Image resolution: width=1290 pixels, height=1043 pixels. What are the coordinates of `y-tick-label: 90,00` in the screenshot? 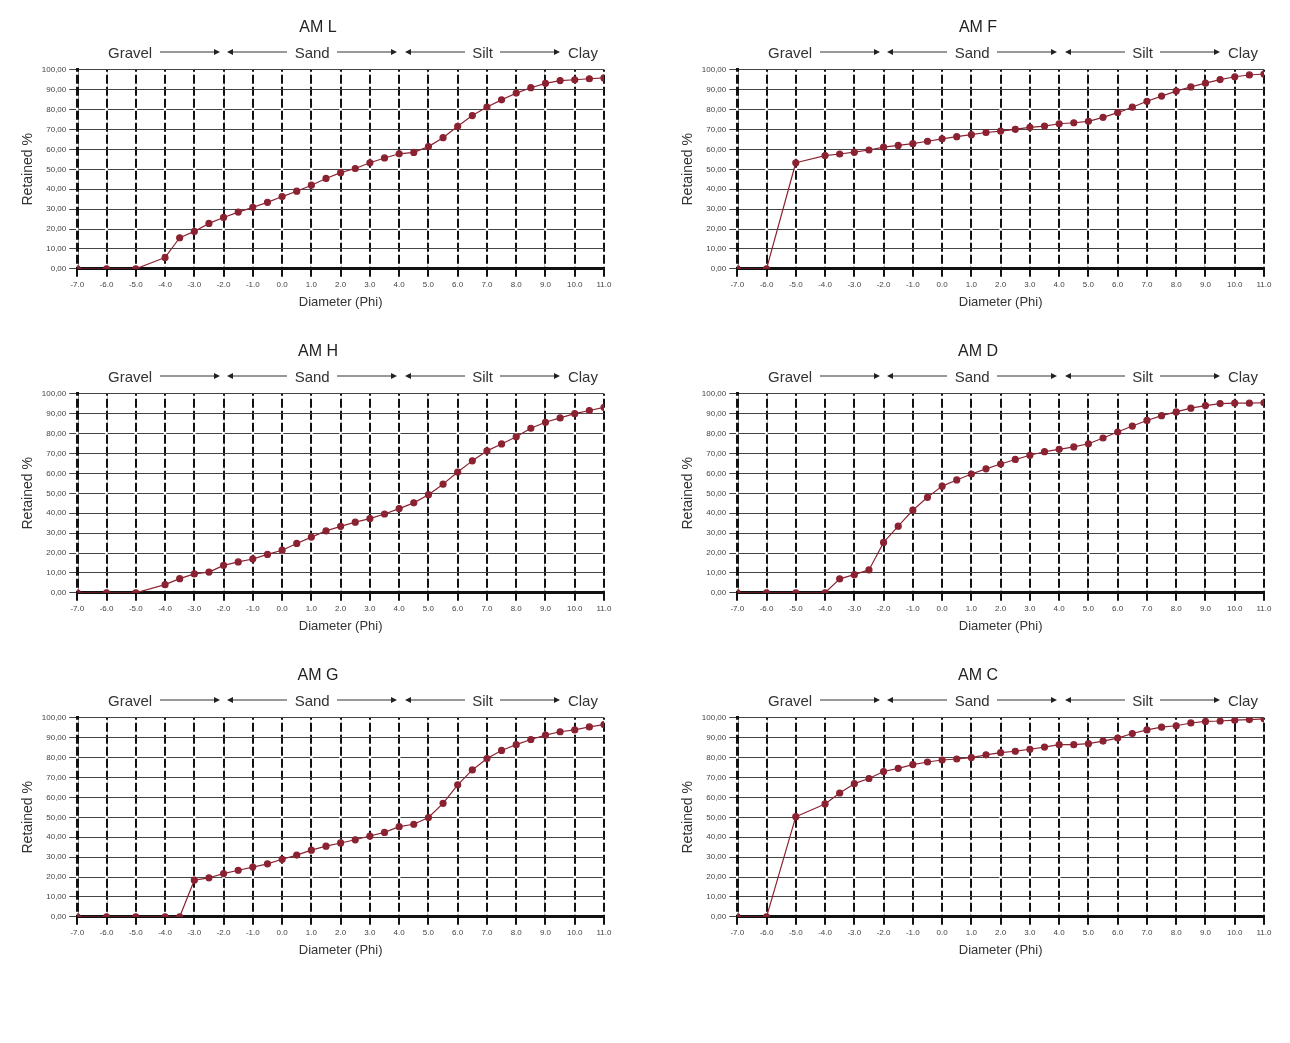 It's located at (716, 89).